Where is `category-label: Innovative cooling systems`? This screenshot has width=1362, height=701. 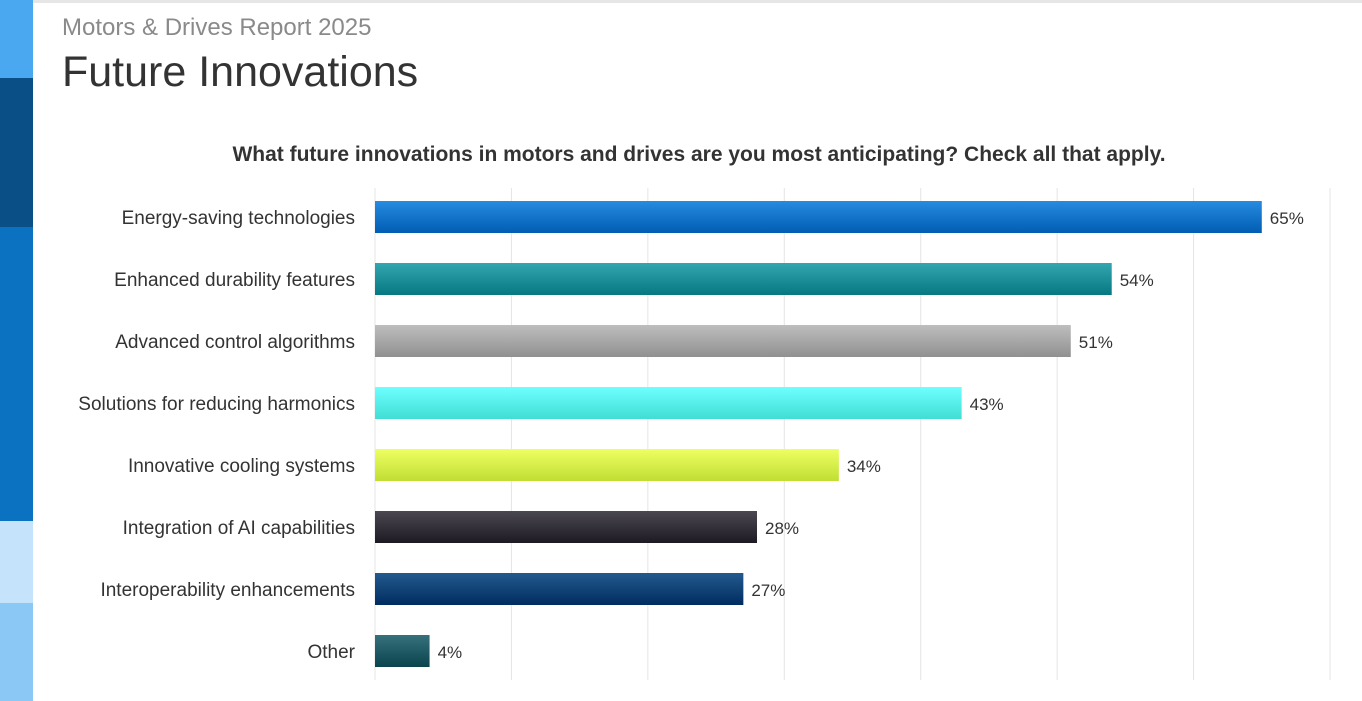 category-label: Innovative cooling systems is located at coordinates (241, 466).